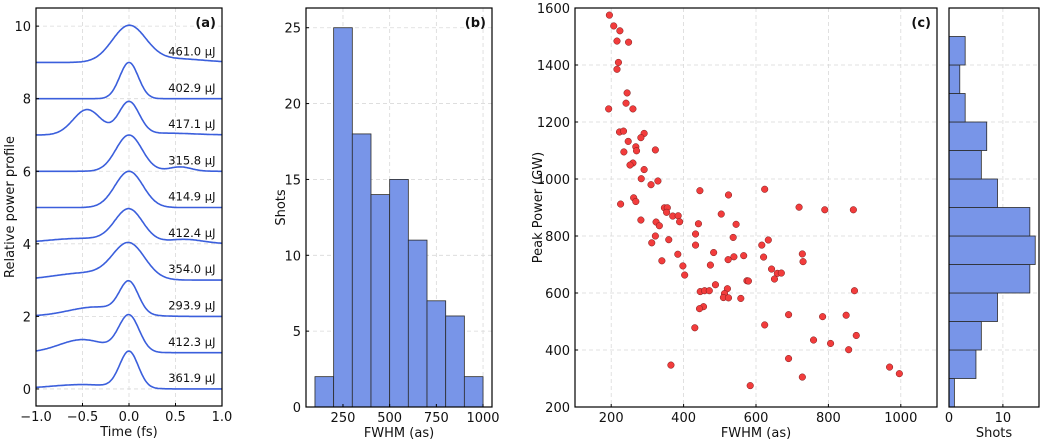 The height and width of the screenshot is (444, 1043). What do you see at coordinates (191, 269) in the screenshot?
I see `pulse-energy-label: 354.0 µJ` at bounding box center [191, 269].